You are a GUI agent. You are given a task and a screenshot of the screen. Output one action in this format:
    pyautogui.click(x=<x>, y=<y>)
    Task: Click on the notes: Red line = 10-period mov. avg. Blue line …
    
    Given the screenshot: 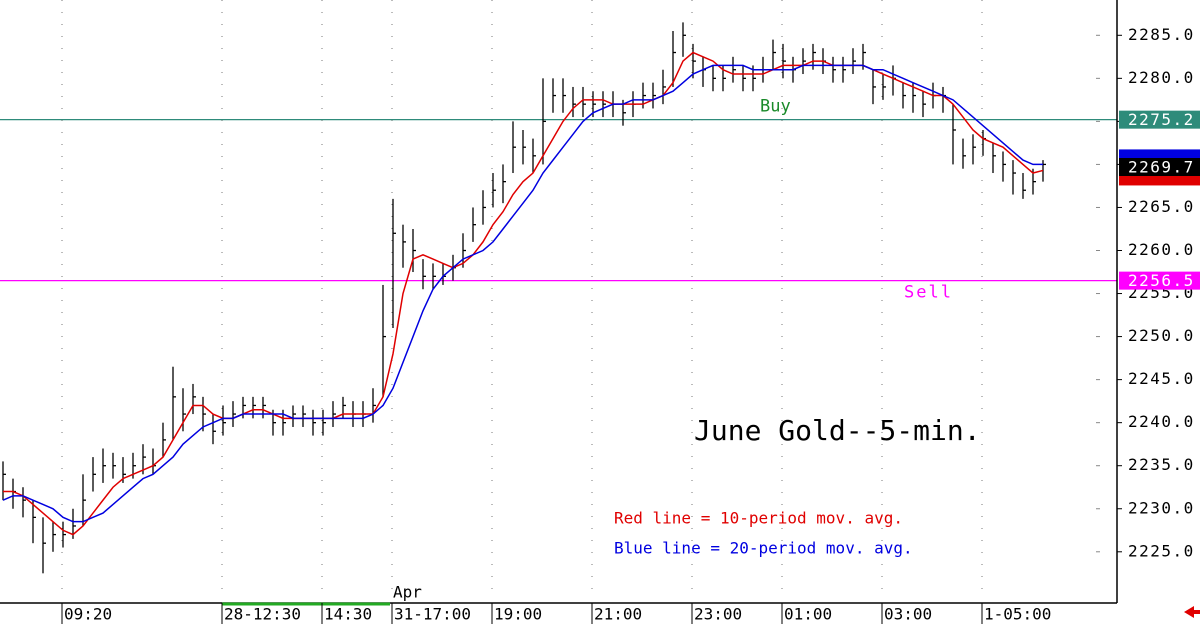 What is the action you would take?
    pyautogui.click(x=763, y=533)
    